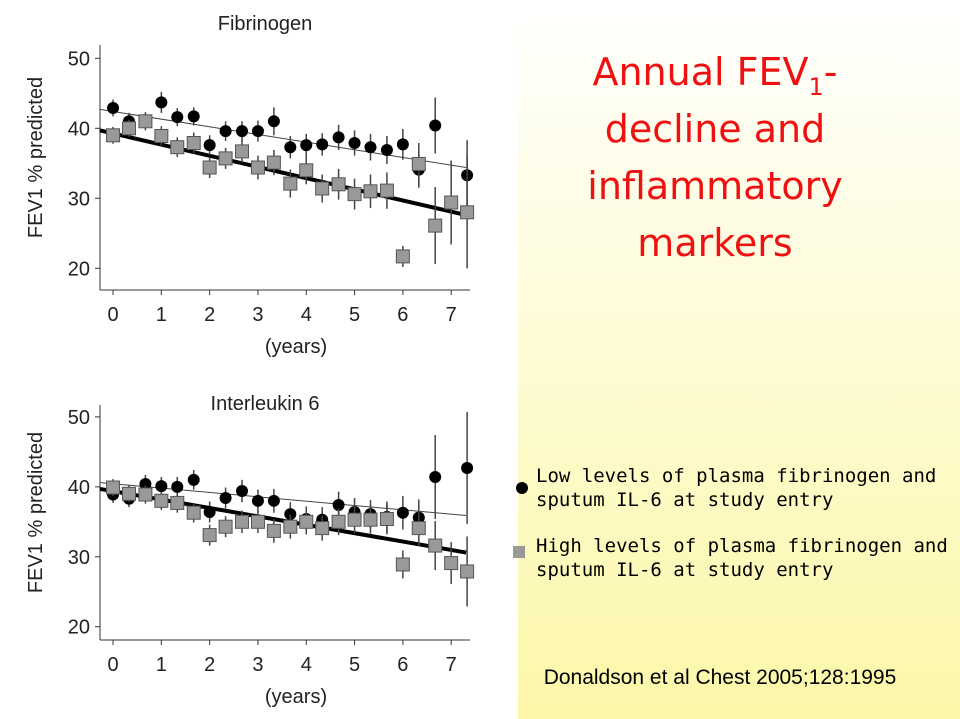  I want to click on legend-text: Low levels of plasma fibrinogen and, so click(736, 476).